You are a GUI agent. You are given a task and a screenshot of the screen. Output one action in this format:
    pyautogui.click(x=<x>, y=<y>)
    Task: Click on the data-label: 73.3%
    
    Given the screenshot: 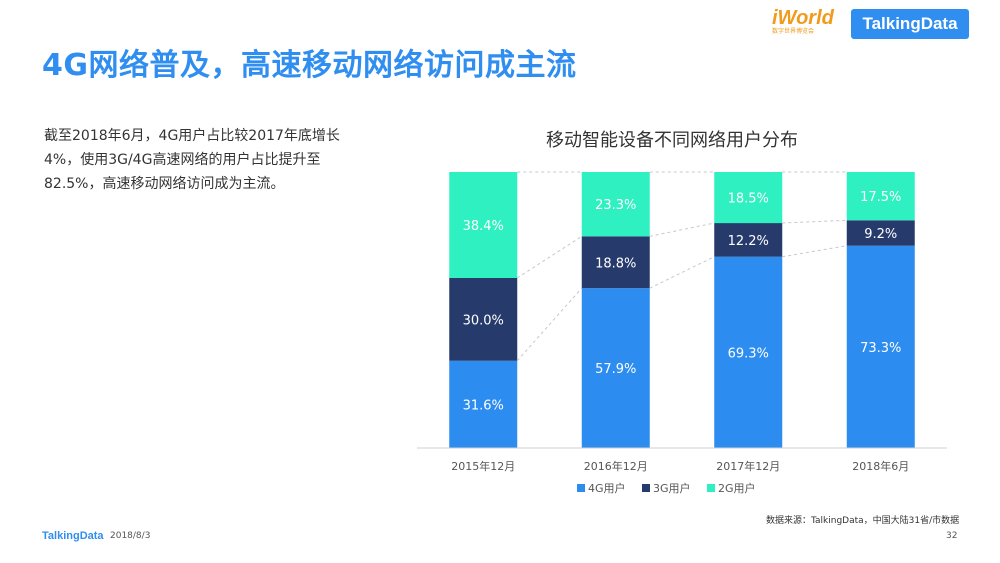 What is the action you would take?
    pyautogui.click(x=880, y=348)
    